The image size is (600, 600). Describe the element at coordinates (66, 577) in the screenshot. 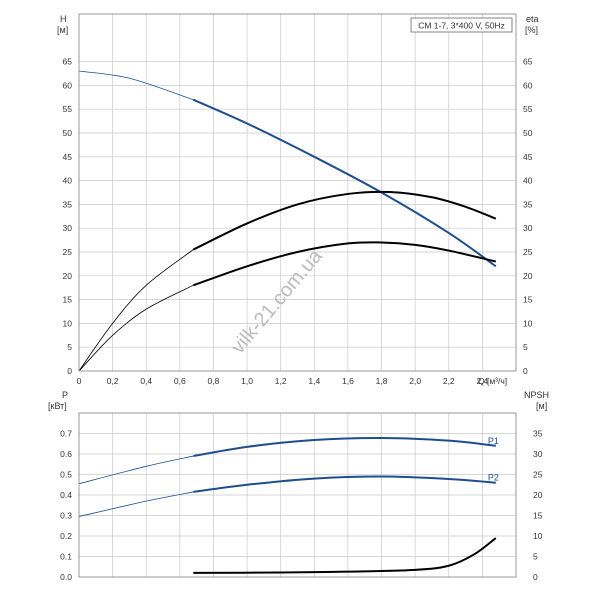

I see `y-left-tick-label: 0.0` at that location.